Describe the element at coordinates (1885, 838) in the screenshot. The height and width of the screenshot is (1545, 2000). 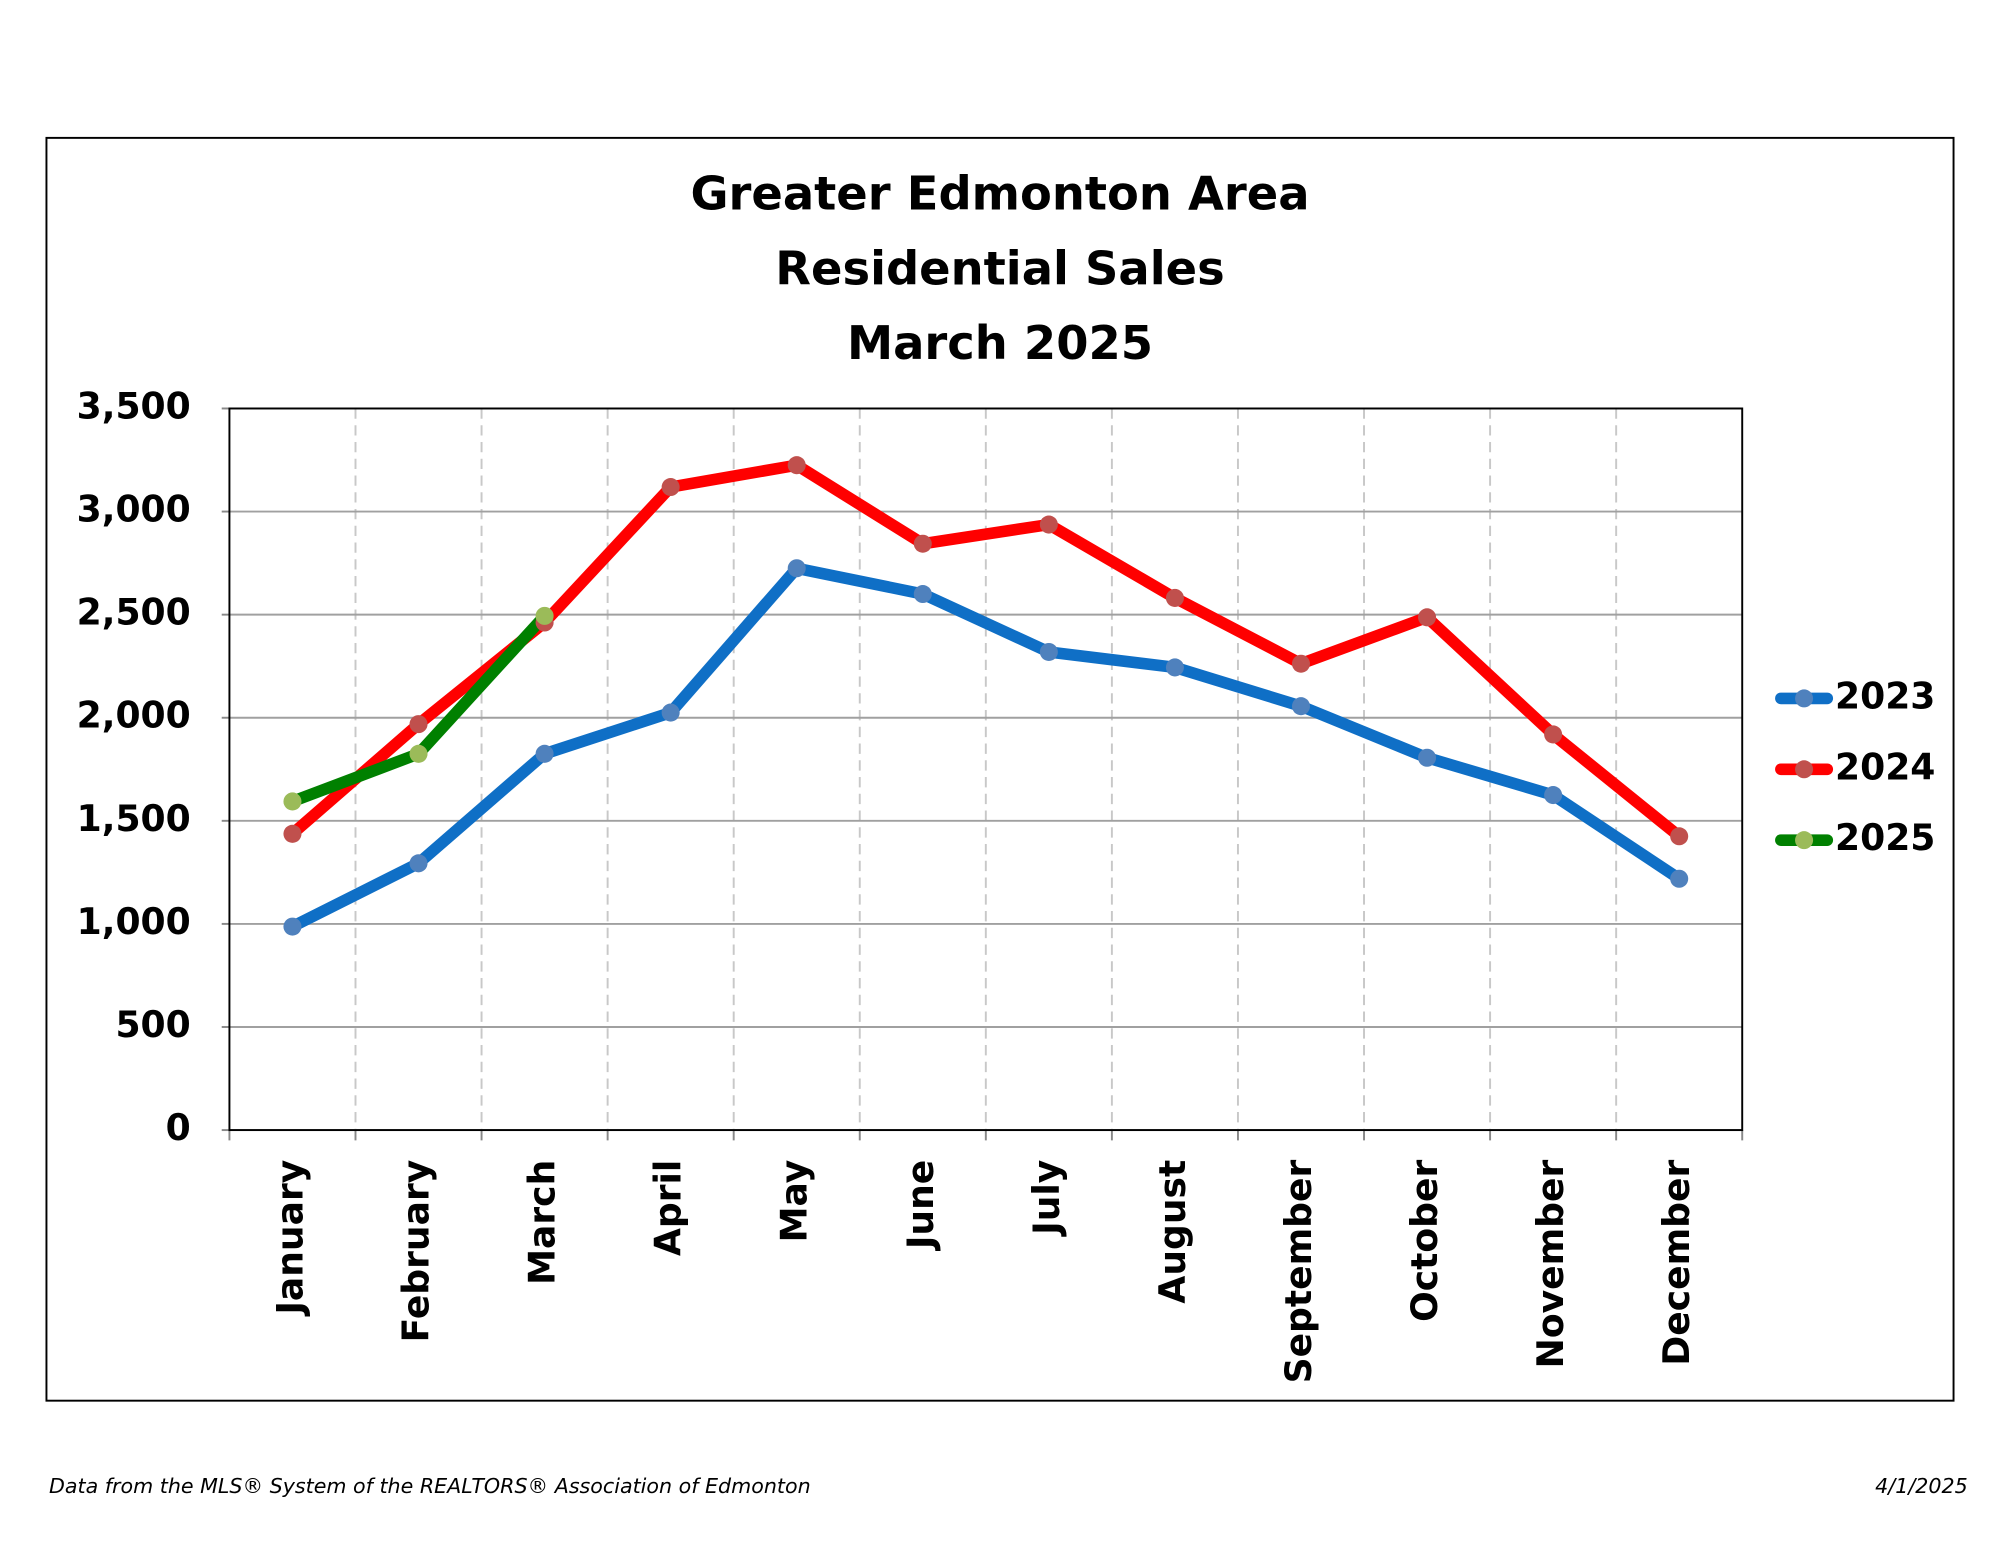
I see `legend-label: 2025` at that location.